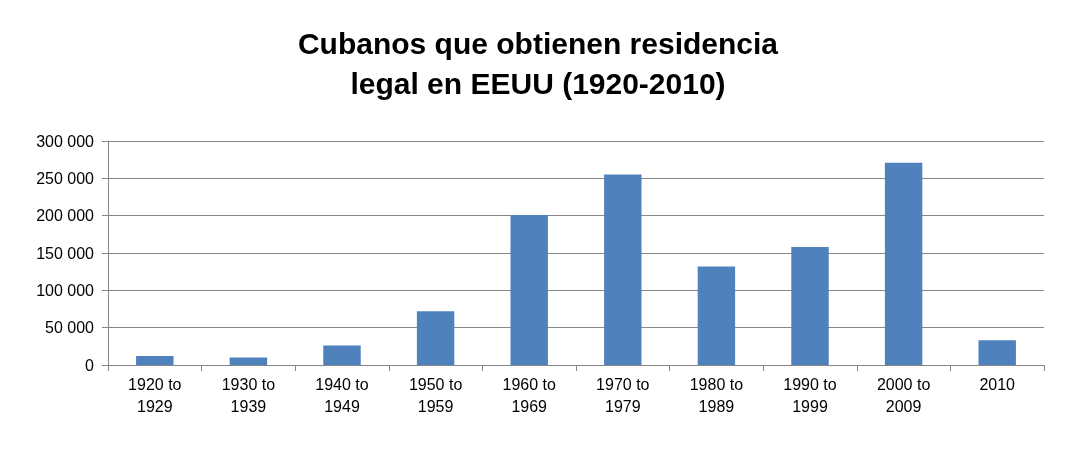 The width and height of the screenshot is (1076, 451). Describe the element at coordinates (538, 63) in the screenshot. I see `chart-title: Cubanos que obtienen residencia legal en EEUU (1920-2010)` at that location.